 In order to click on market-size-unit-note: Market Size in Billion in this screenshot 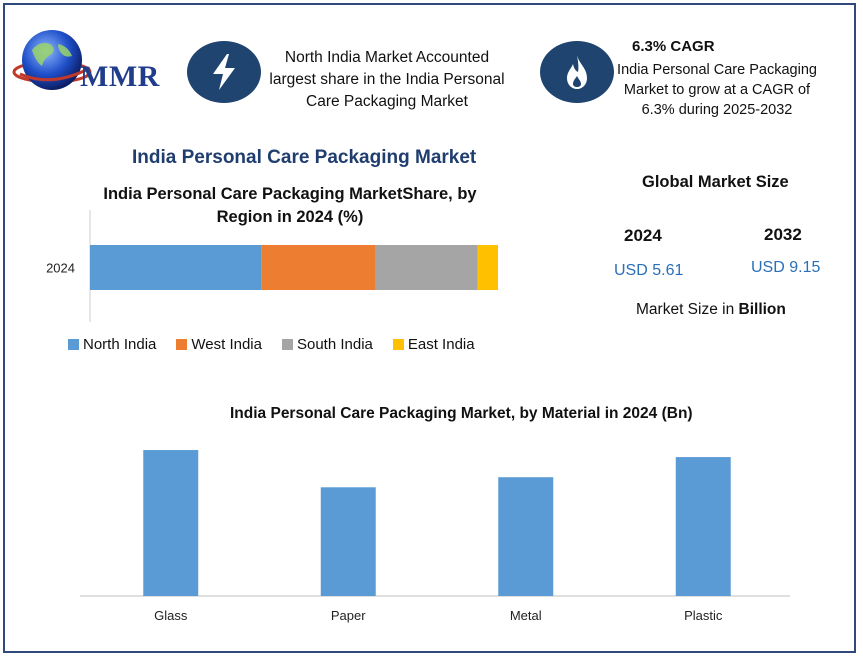, I will do `click(711, 310)`.